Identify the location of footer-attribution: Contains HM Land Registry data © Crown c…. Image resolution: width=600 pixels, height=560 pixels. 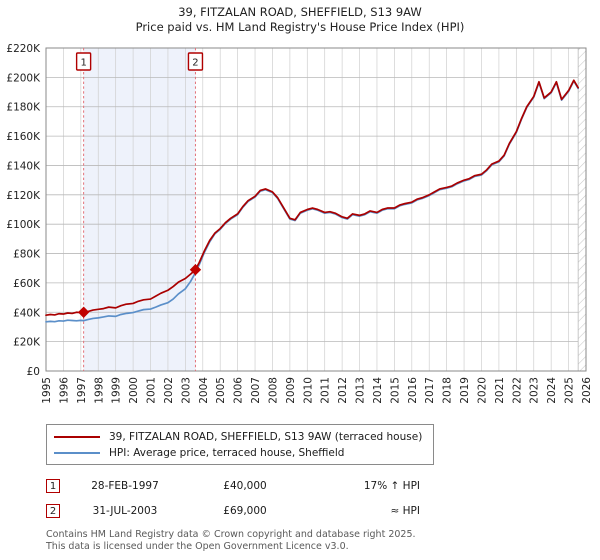
(306, 540).